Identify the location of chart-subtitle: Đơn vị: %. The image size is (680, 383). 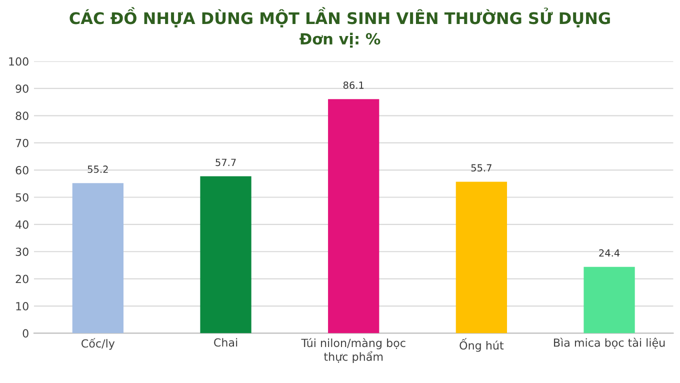
(340, 40).